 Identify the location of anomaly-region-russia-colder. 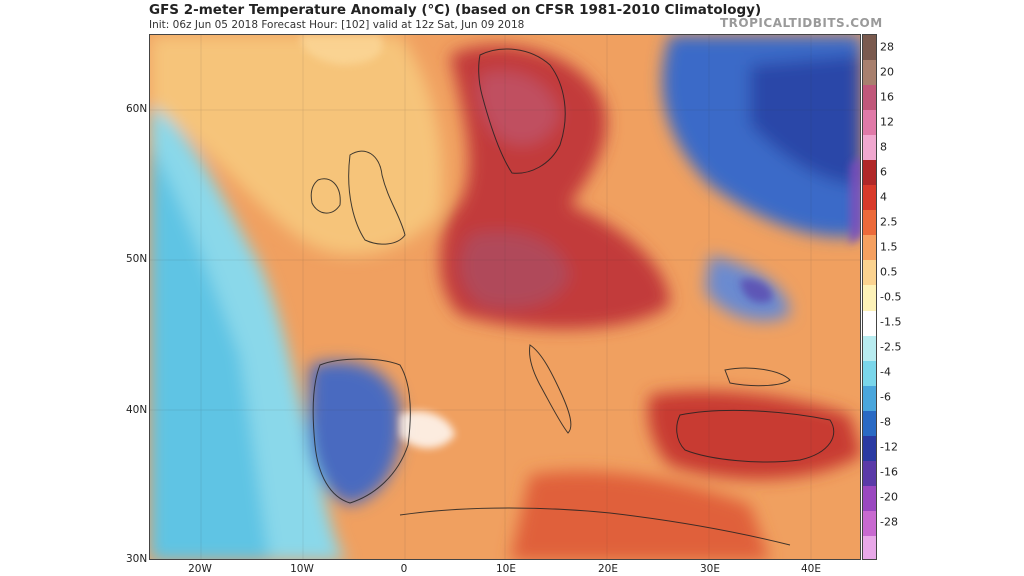
(805, 120).